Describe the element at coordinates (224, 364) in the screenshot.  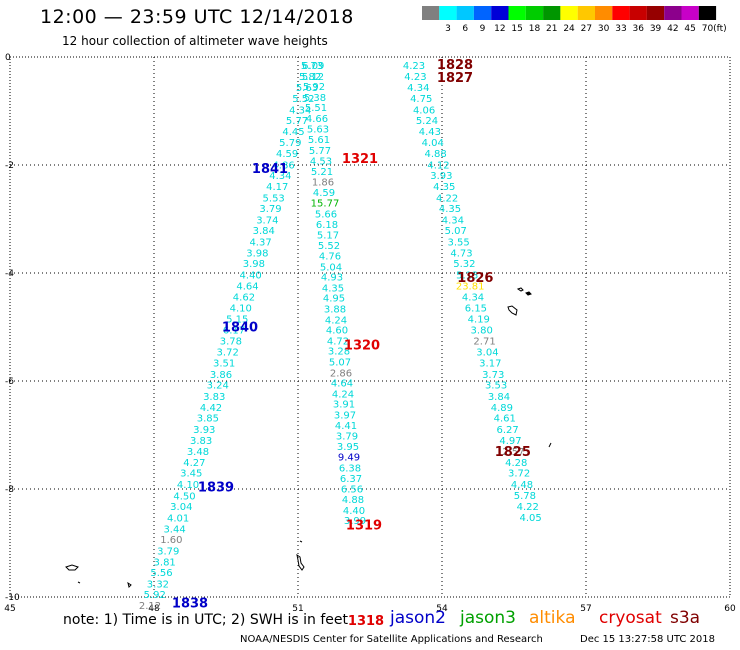
I see `wave-height-label: 3.51` at that location.